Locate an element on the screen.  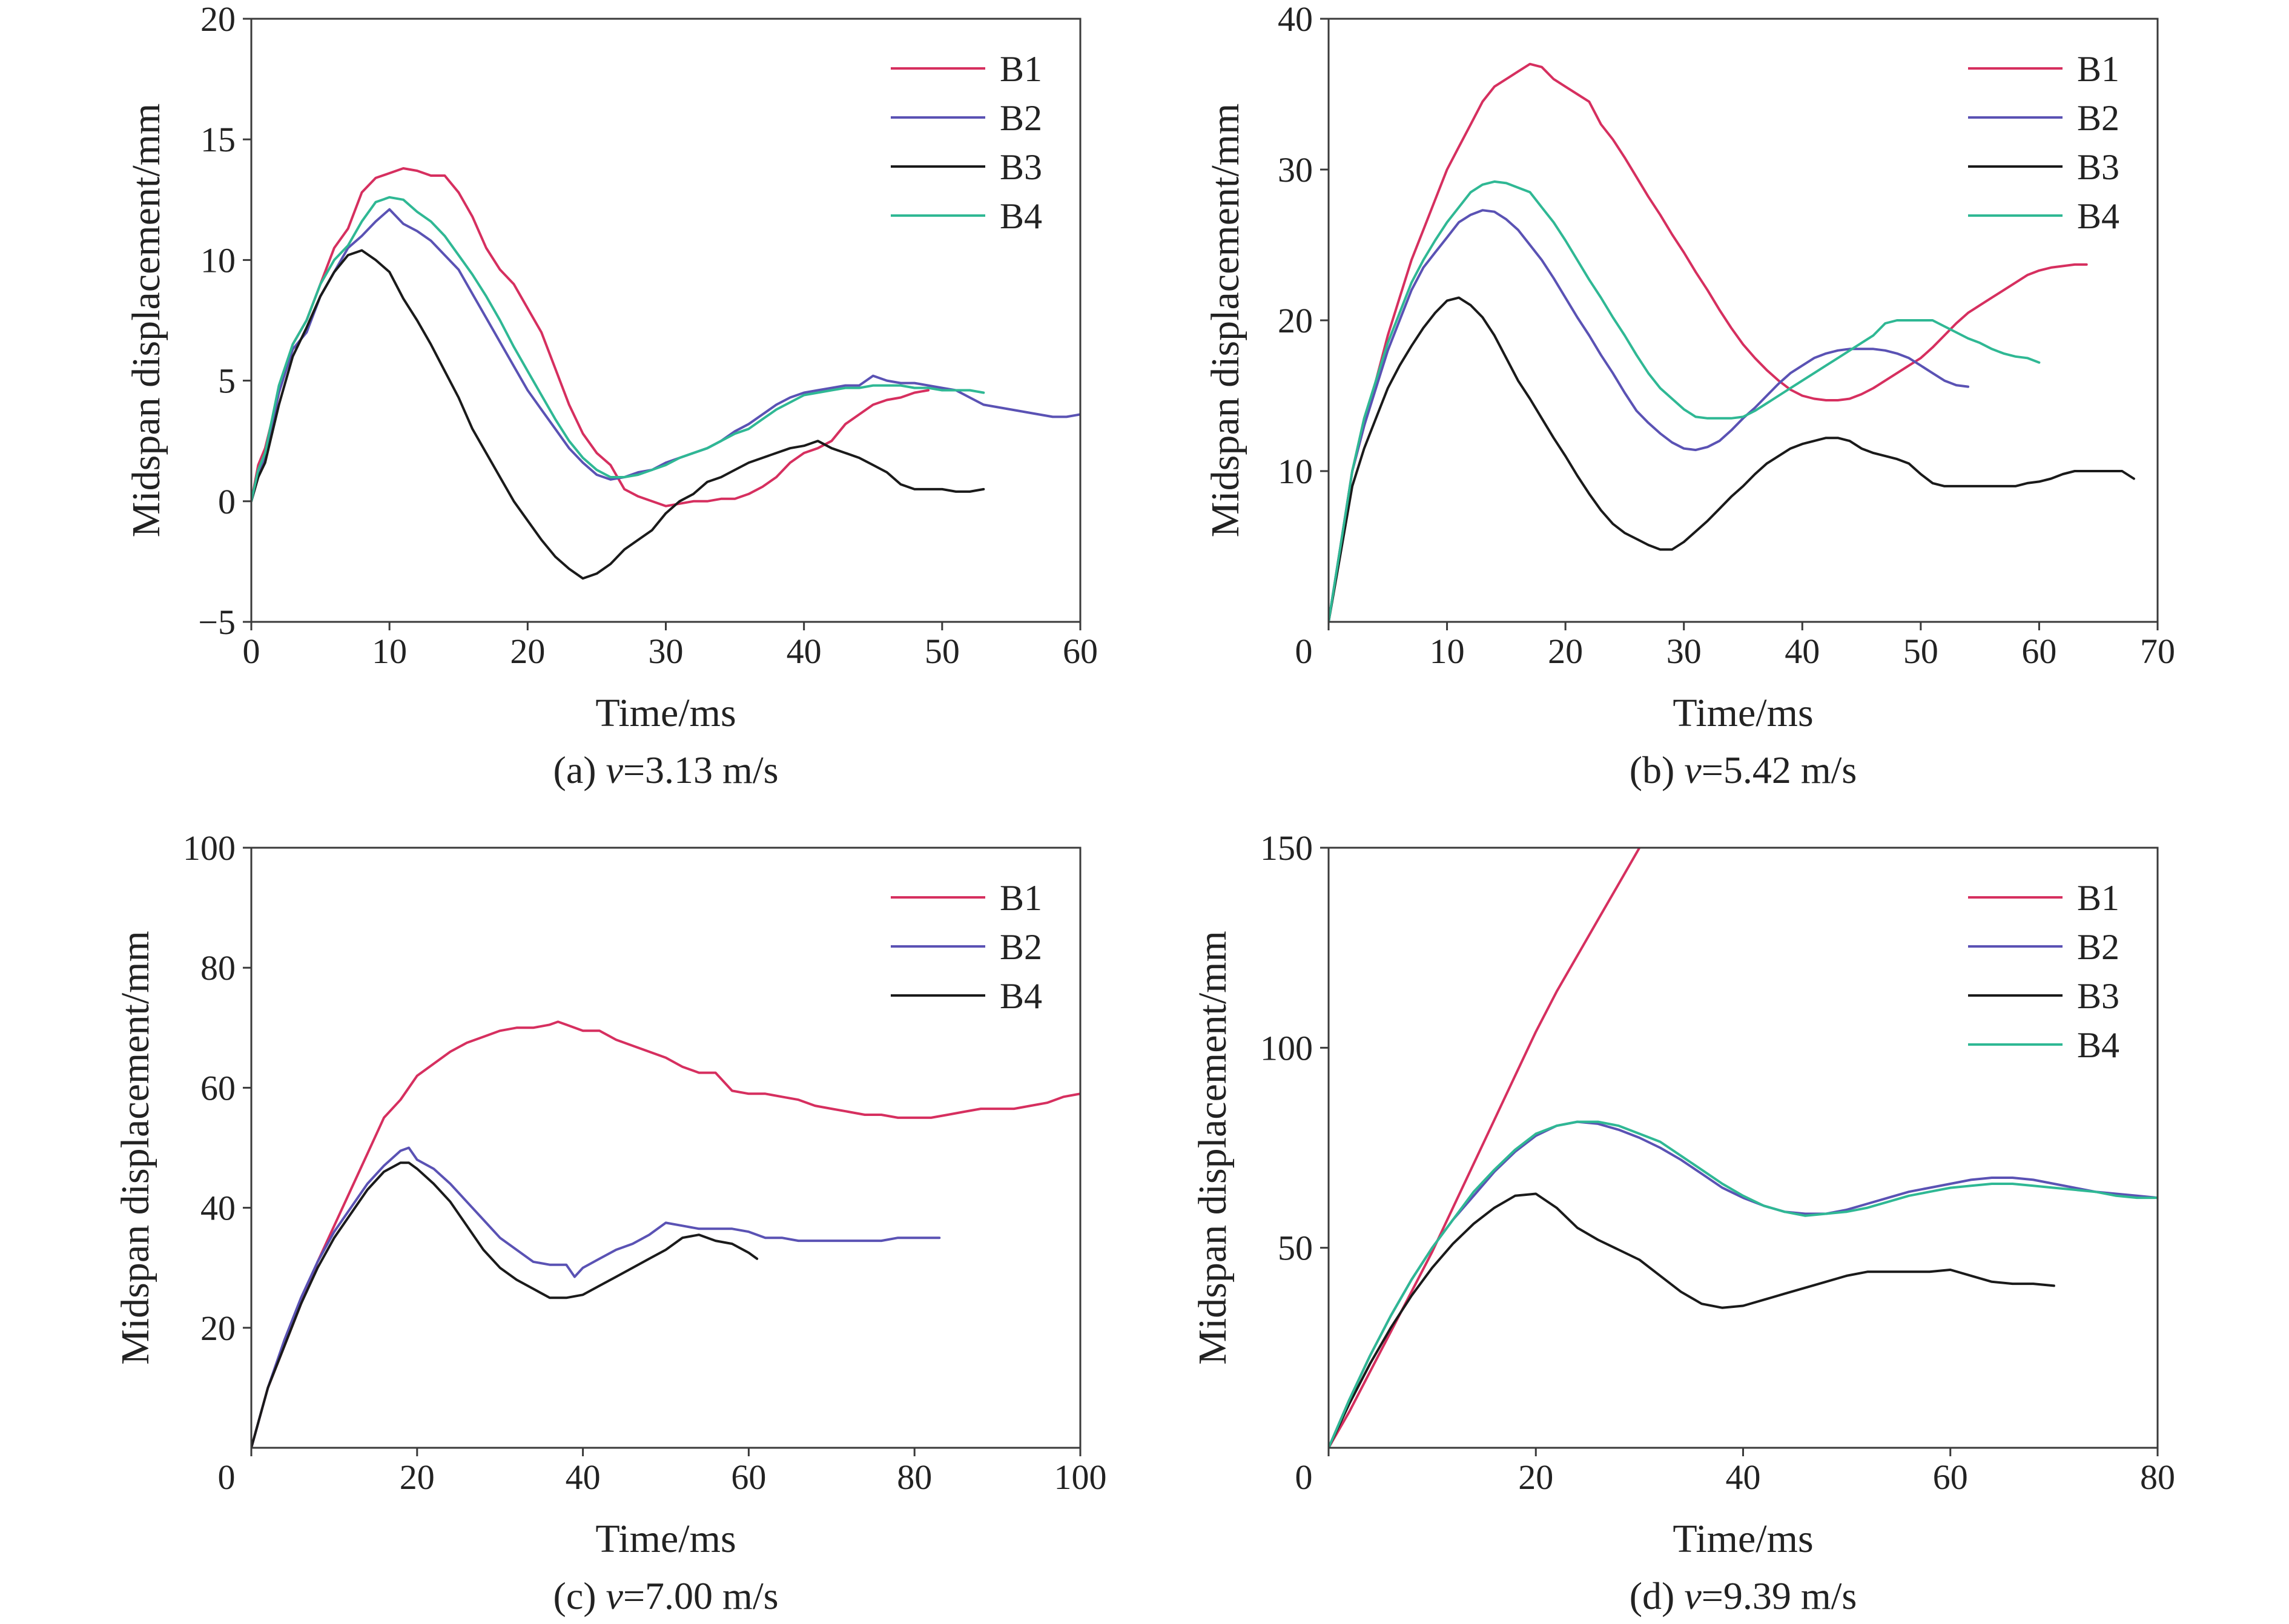
caption-label: (a) is located at coordinates (574, 769).